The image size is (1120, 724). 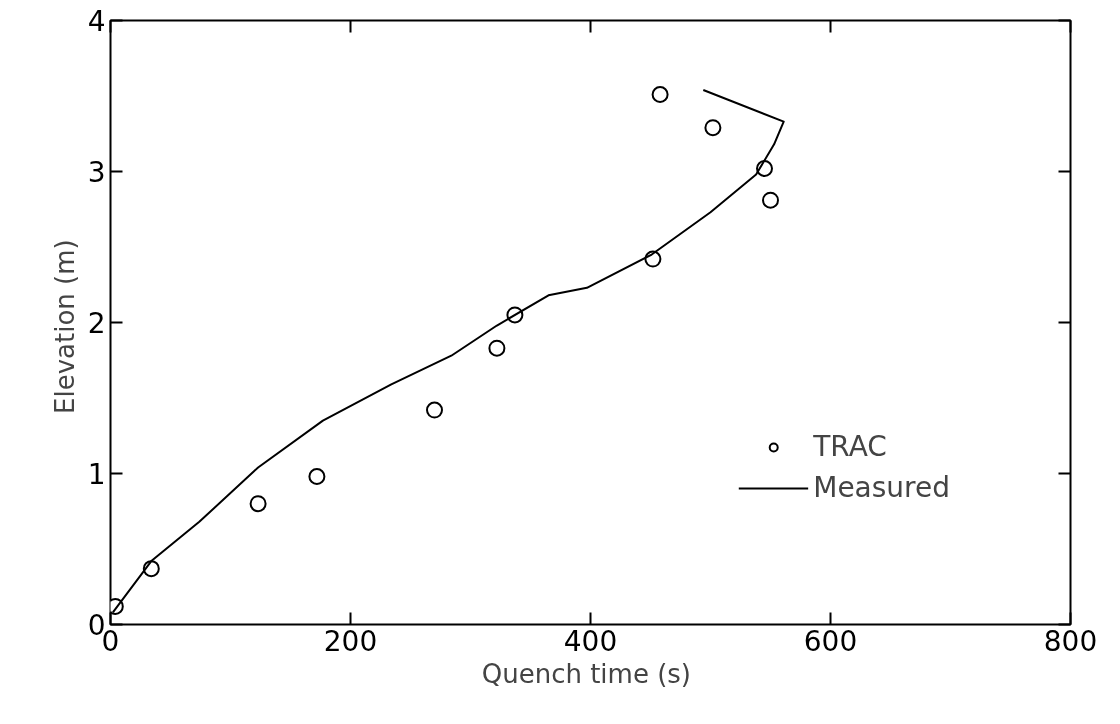 I want to click on y-axis-title: Elevation (m), so click(x=64, y=326).